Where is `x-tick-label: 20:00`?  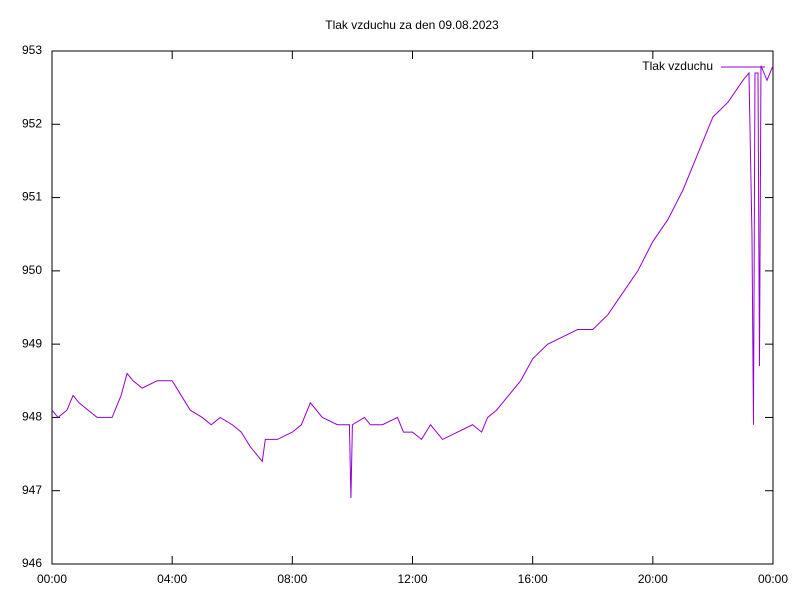 x-tick-label: 20:00 is located at coordinates (653, 579).